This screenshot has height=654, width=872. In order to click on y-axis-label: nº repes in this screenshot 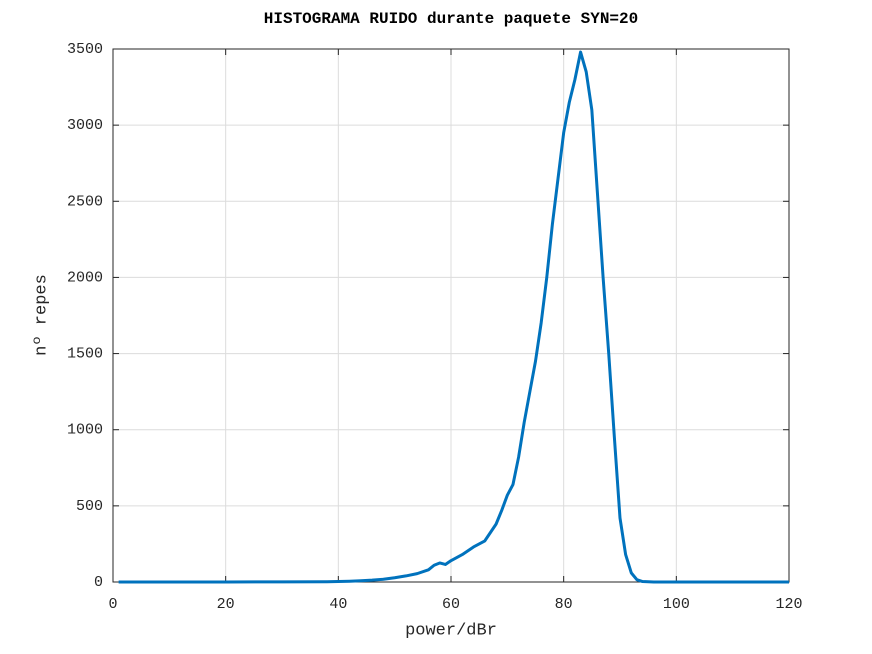, I will do `click(41, 315)`.